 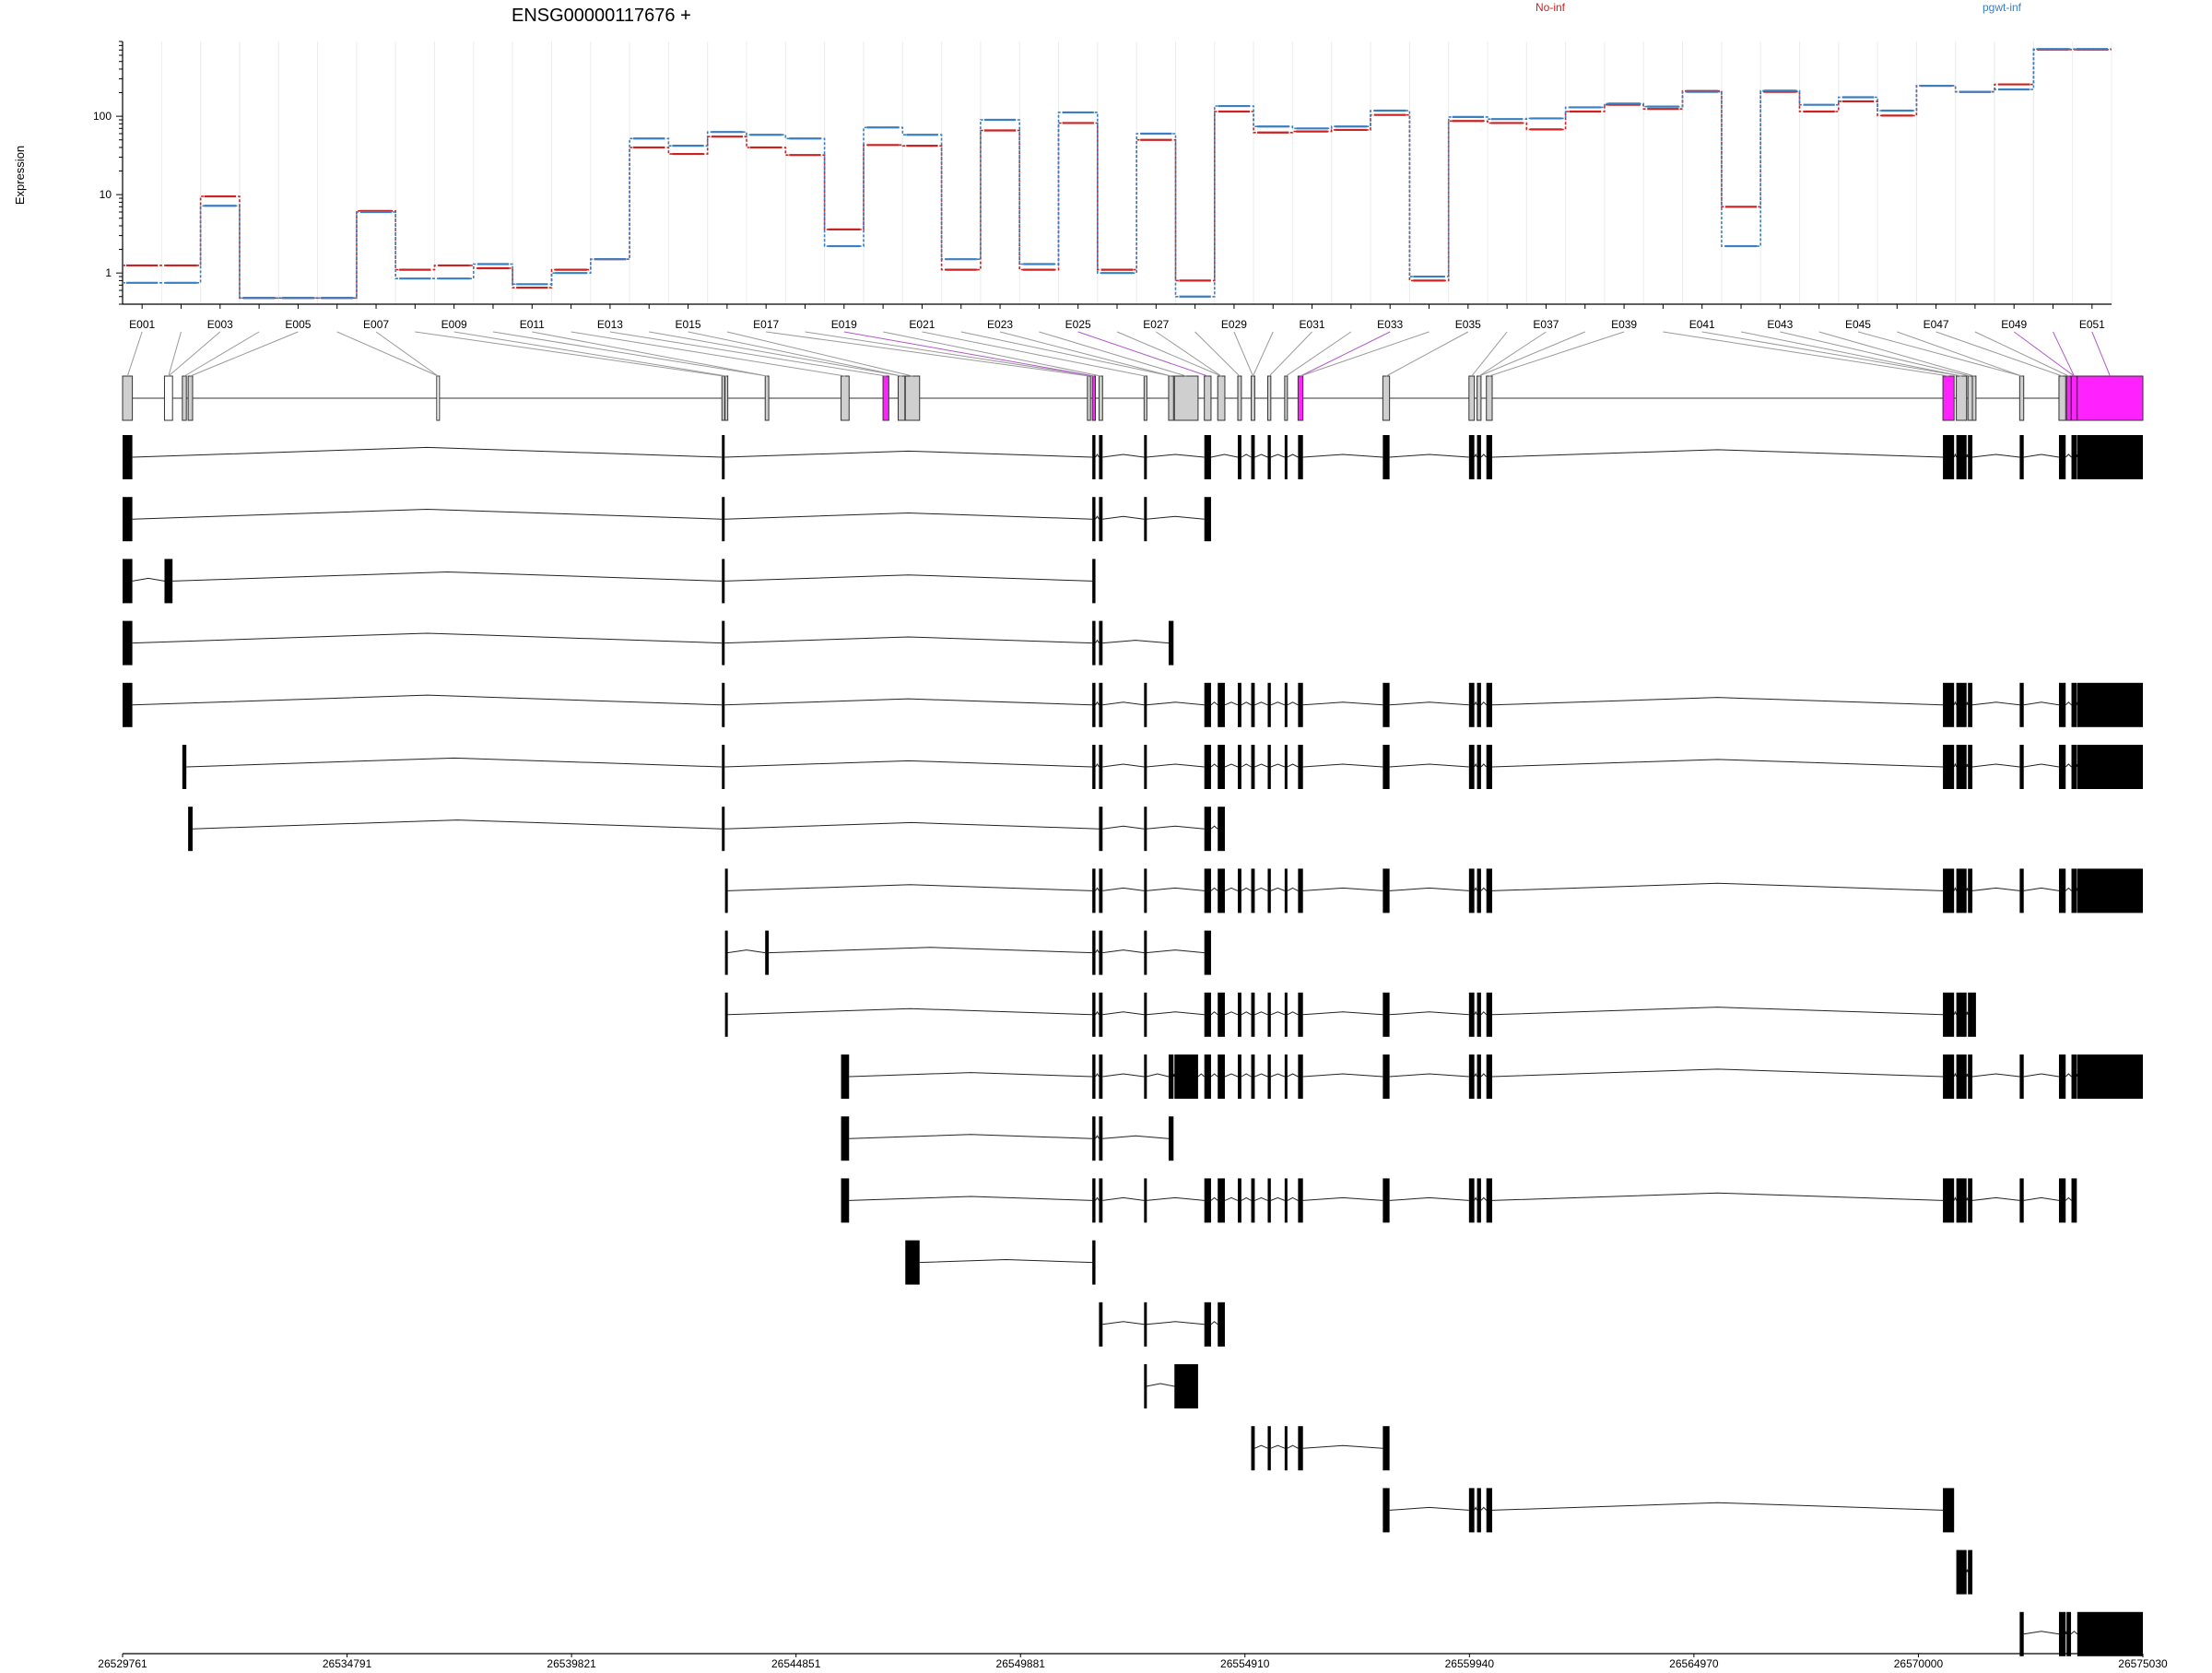 What do you see at coordinates (2002, 7) in the screenshot?
I see `legend-pgwt-inf: pgwt-inf` at bounding box center [2002, 7].